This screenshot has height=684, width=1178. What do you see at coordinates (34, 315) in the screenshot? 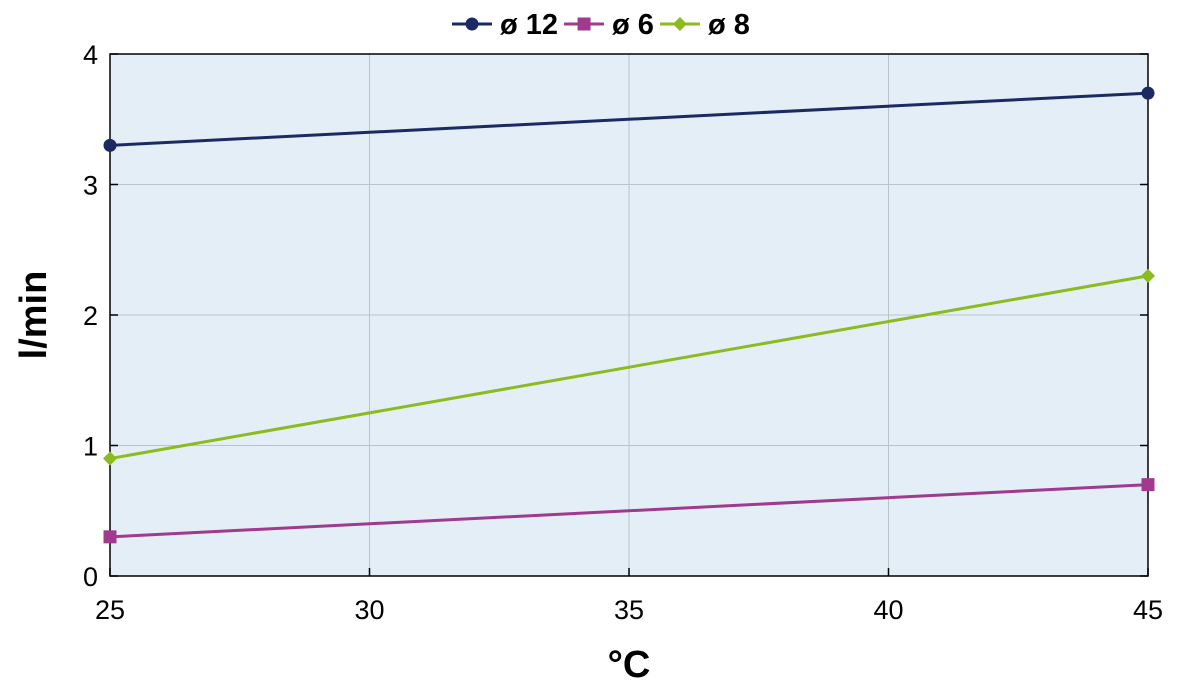
I see `y-axis-title: l/min` at bounding box center [34, 315].